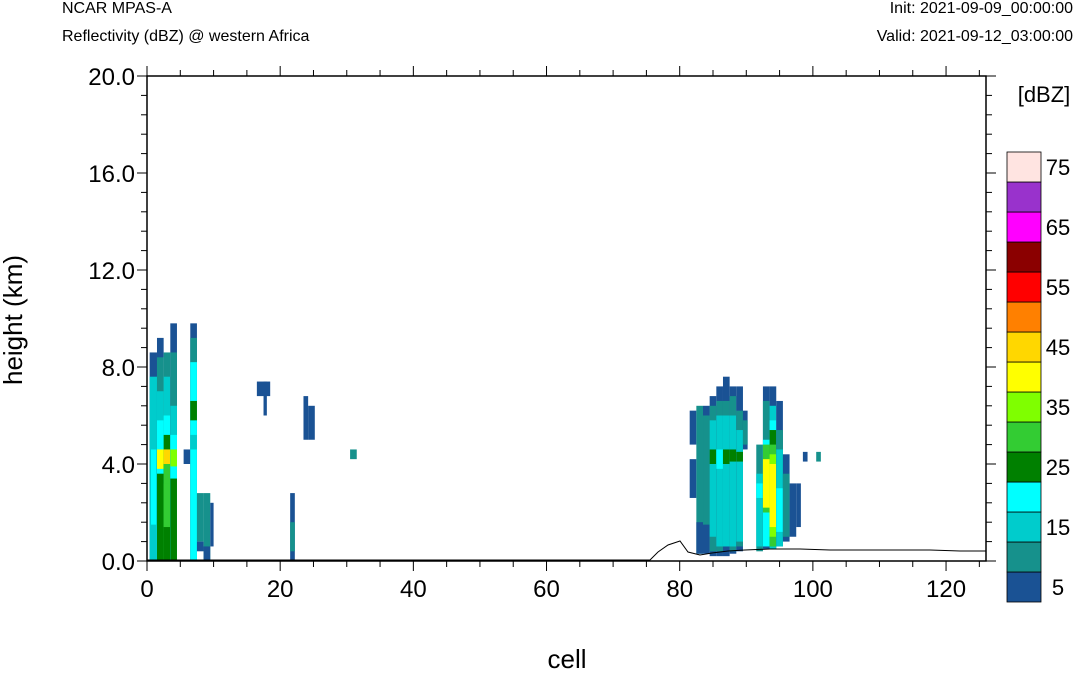 Image resolution: width=1079 pixels, height=677 pixels. I want to click on x-tick-label: 100, so click(813, 589).